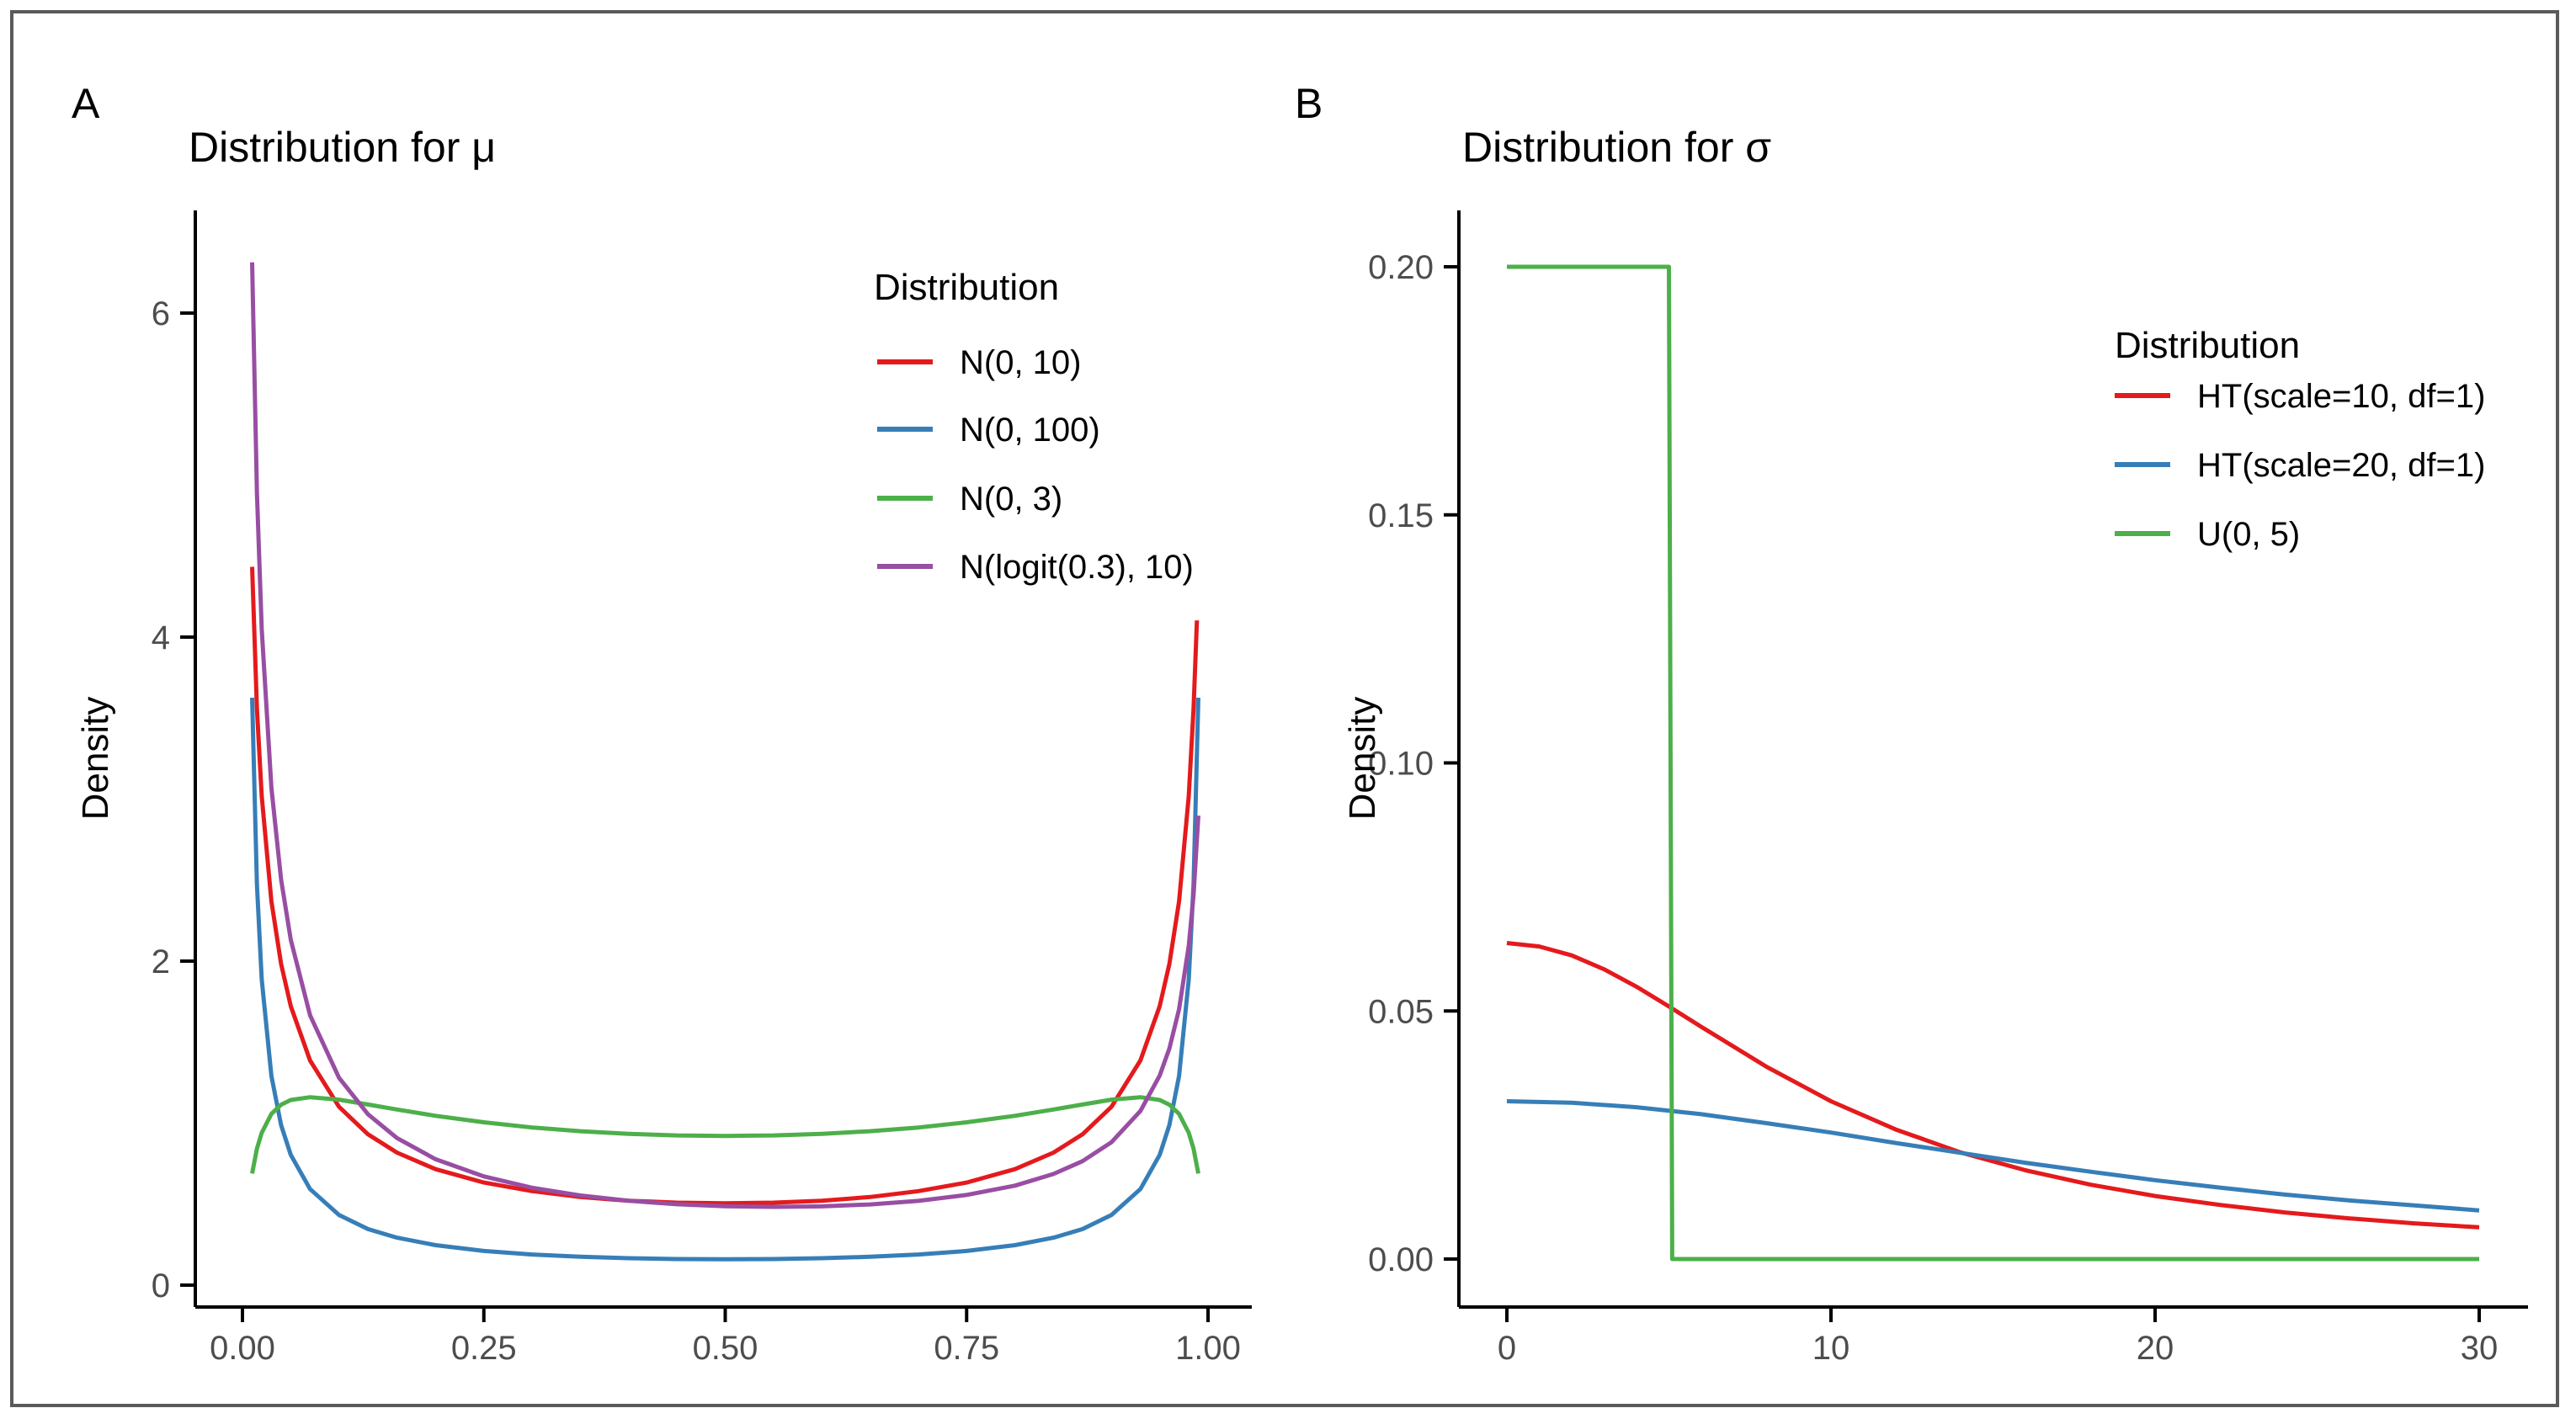  I want to click on legend-entry-label: N(0, 10), so click(1021, 362).